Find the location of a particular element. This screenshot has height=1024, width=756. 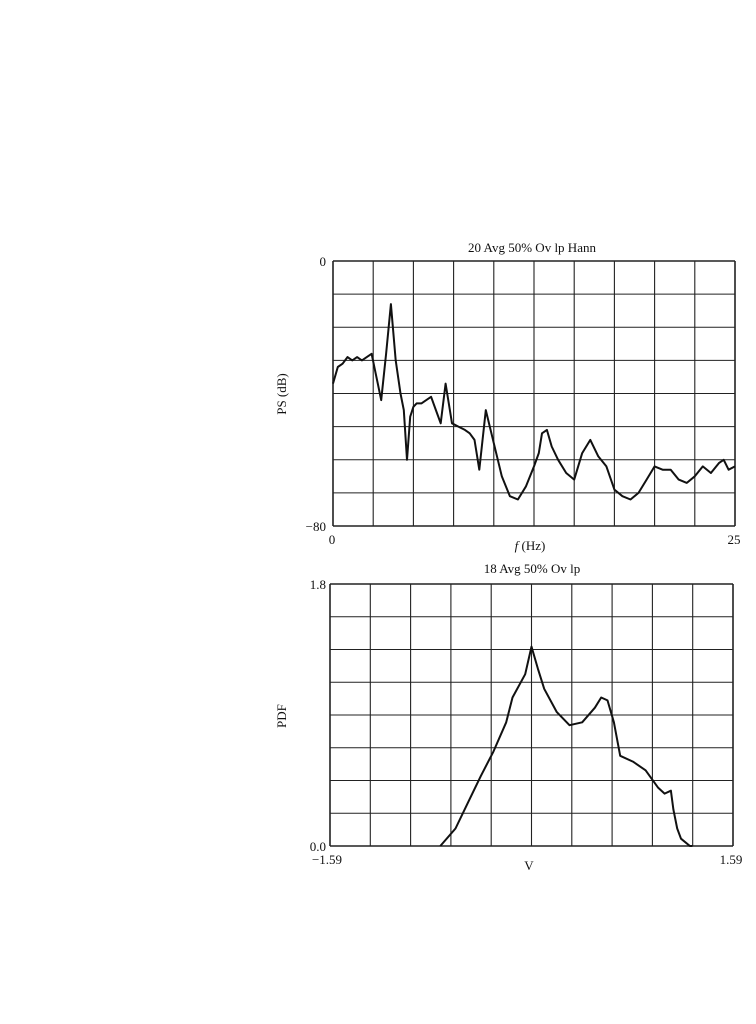

chart1-ylabel: PS (dB) is located at coordinates (281, 394).